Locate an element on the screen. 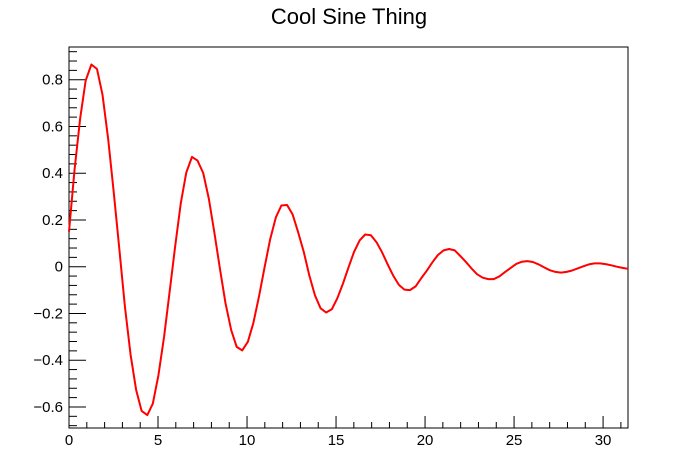  chart-title: Cool Sine Thing is located at coordinates (349, 16).